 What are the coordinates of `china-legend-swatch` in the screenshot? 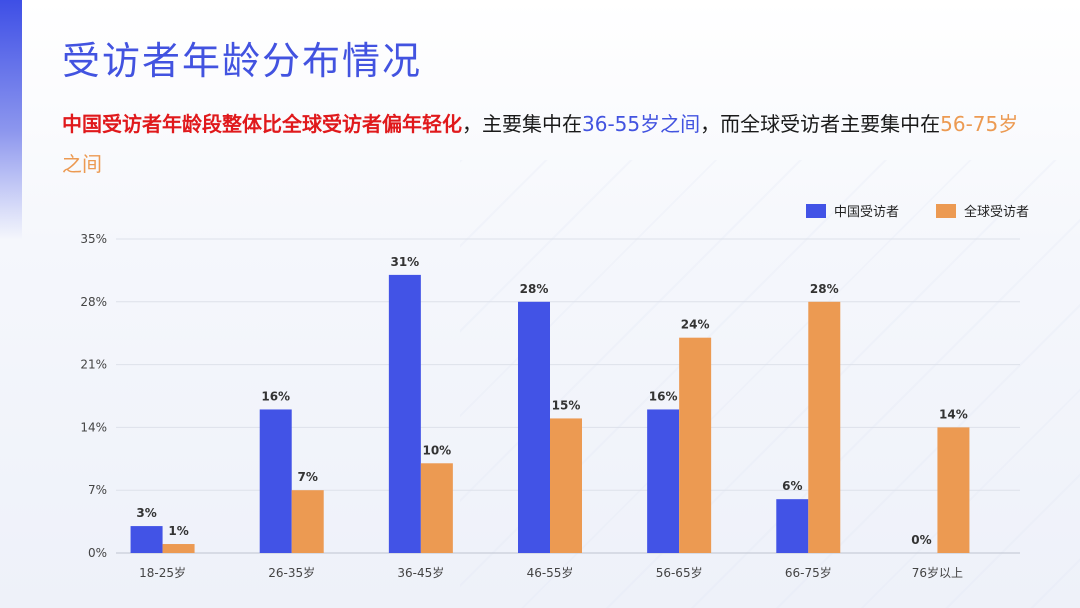 It's located at (816, 211).